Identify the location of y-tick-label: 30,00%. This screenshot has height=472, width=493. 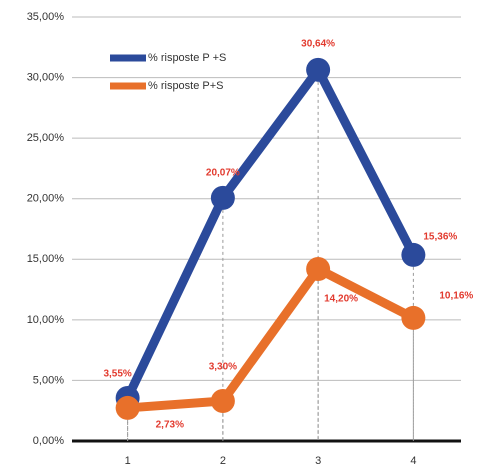
(46, 77).